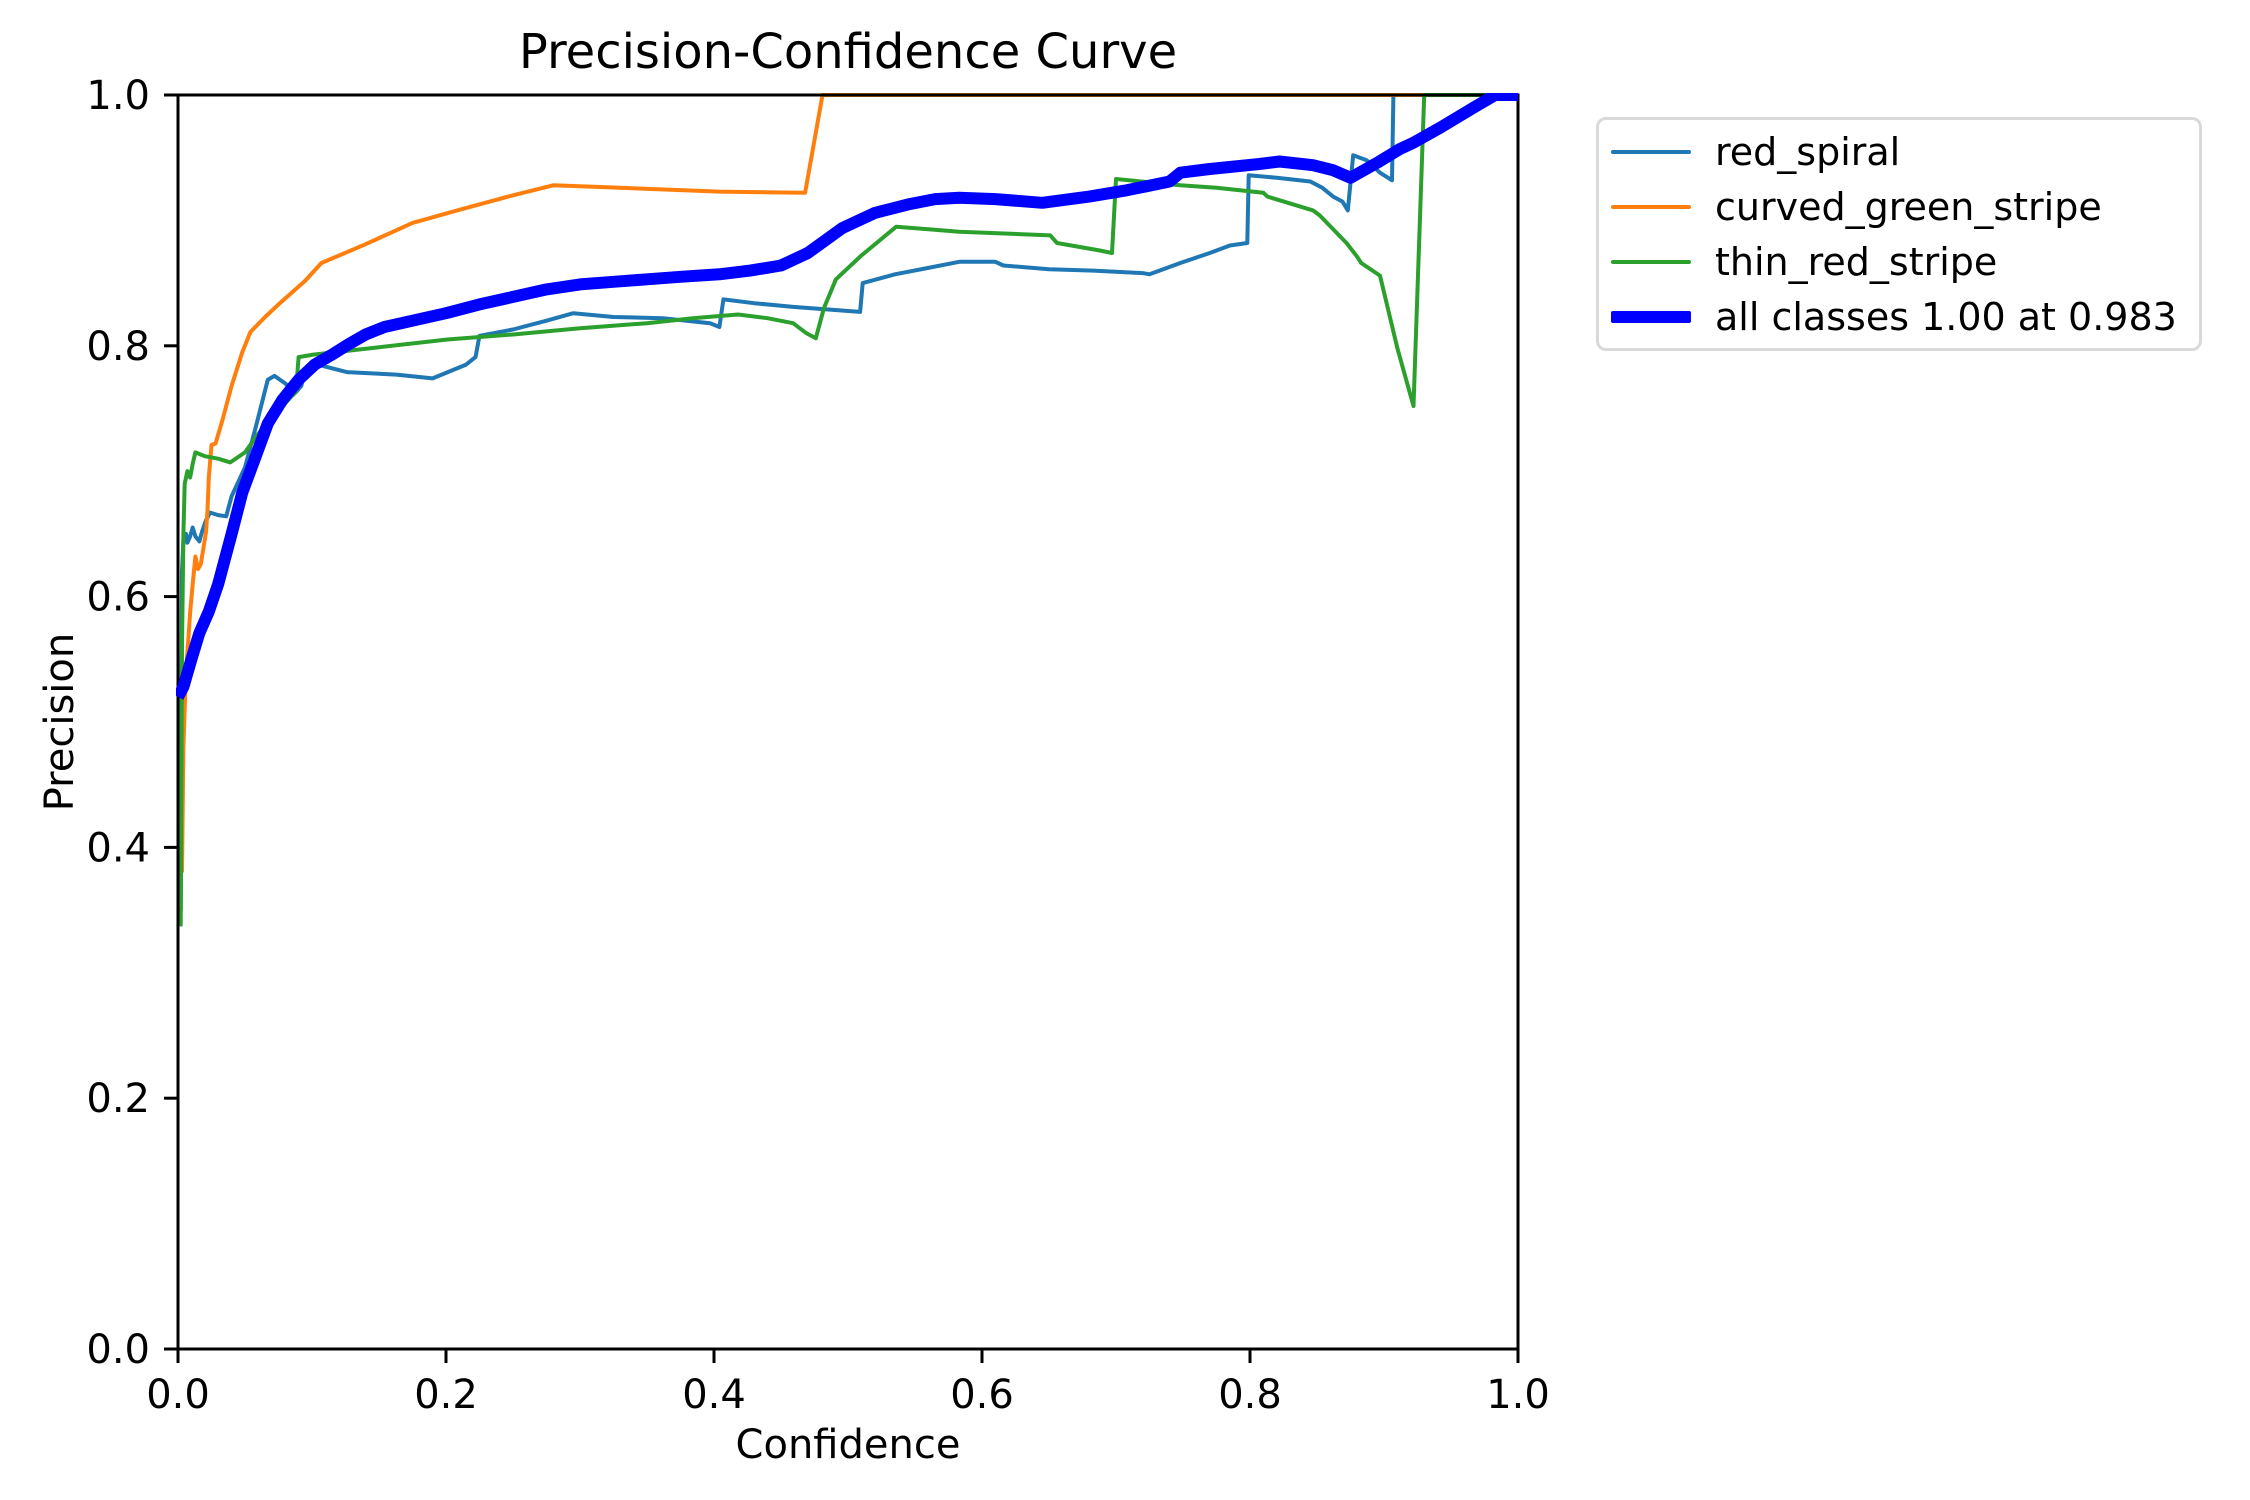  I want to click on legend-label: curved_green_stripe, so click(1908, 206).